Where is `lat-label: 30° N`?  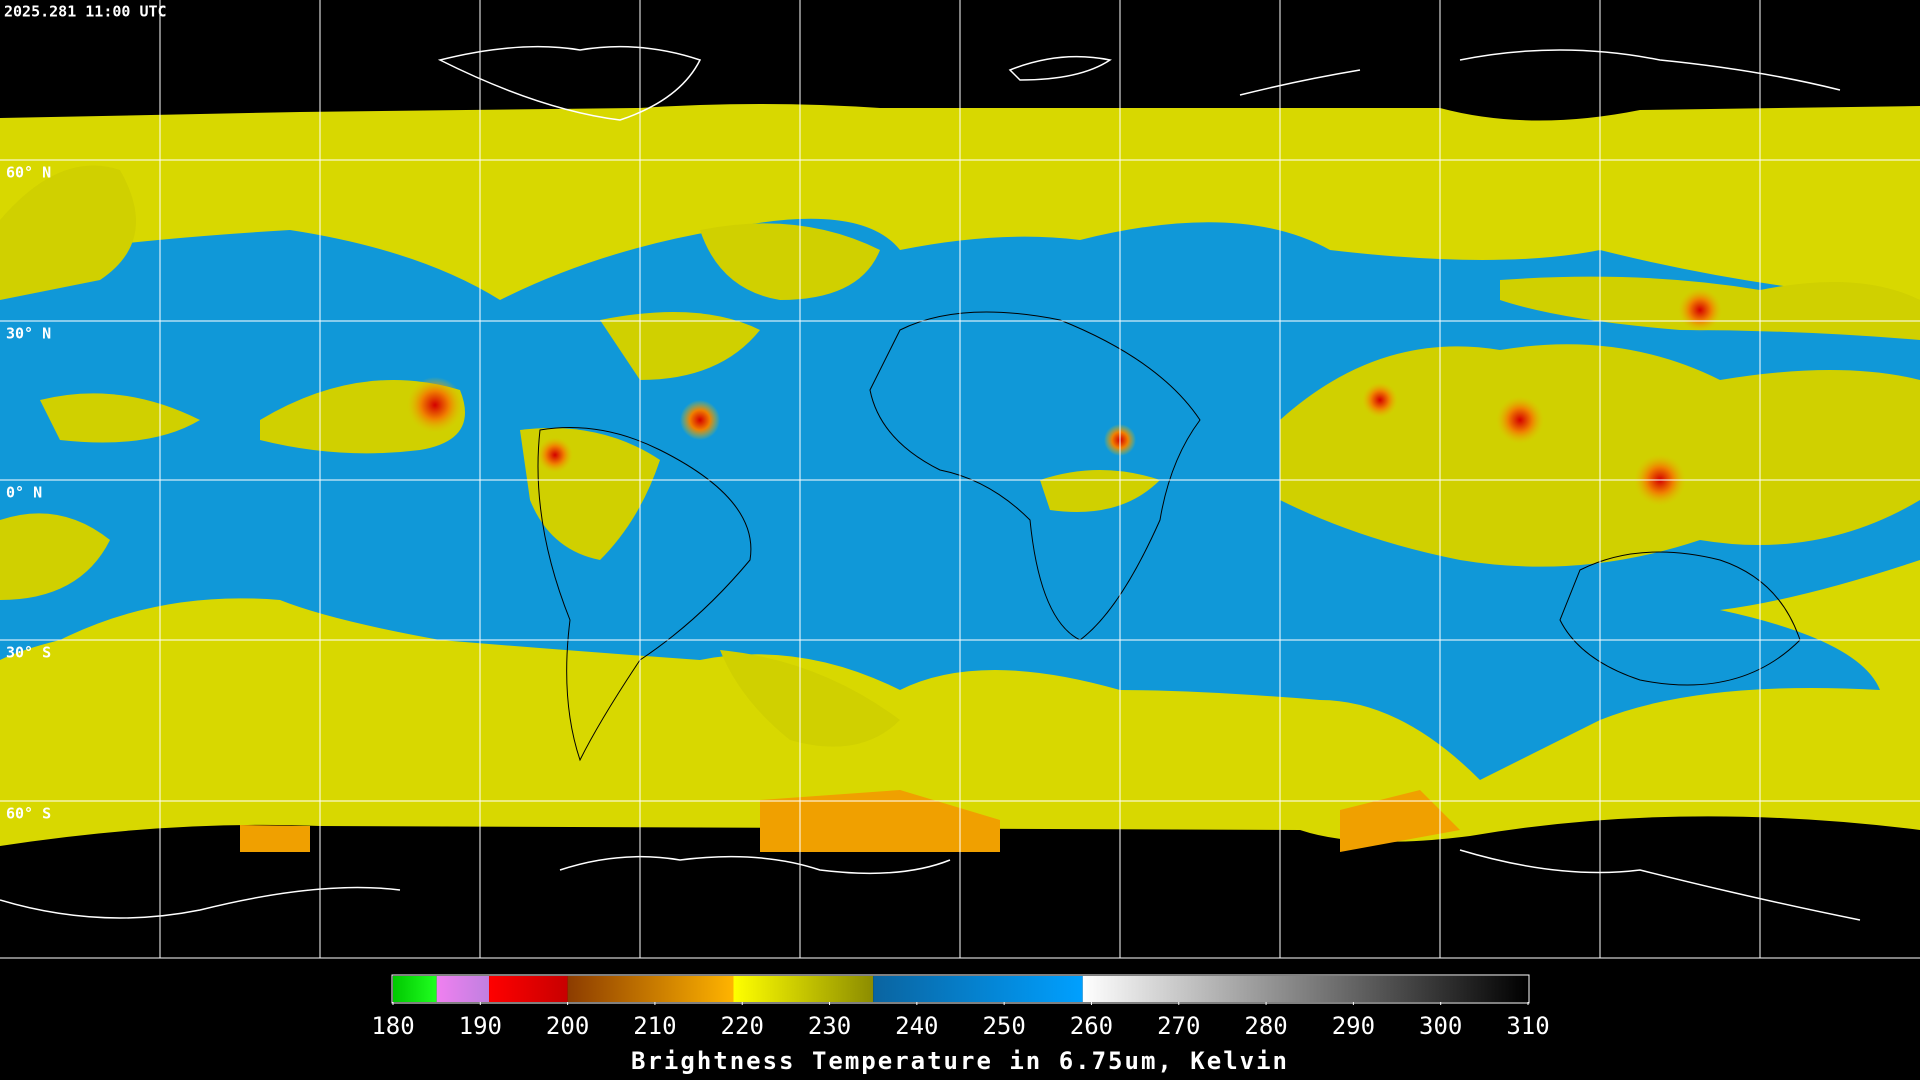 lat-label: 30° N is located at coordinates (28, 334).